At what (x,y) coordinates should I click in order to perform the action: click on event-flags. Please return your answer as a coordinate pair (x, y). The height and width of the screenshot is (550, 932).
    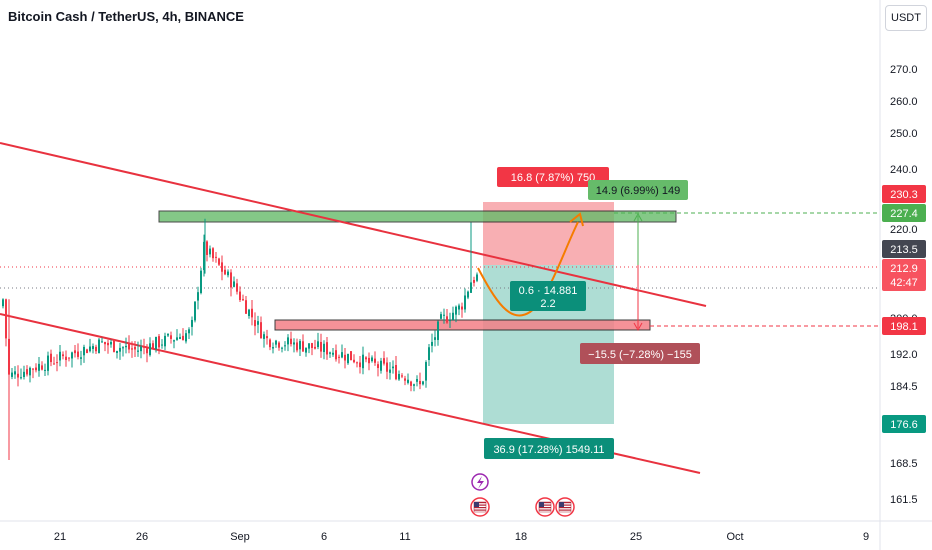
    Looking at the image, I should click on (522, 507).